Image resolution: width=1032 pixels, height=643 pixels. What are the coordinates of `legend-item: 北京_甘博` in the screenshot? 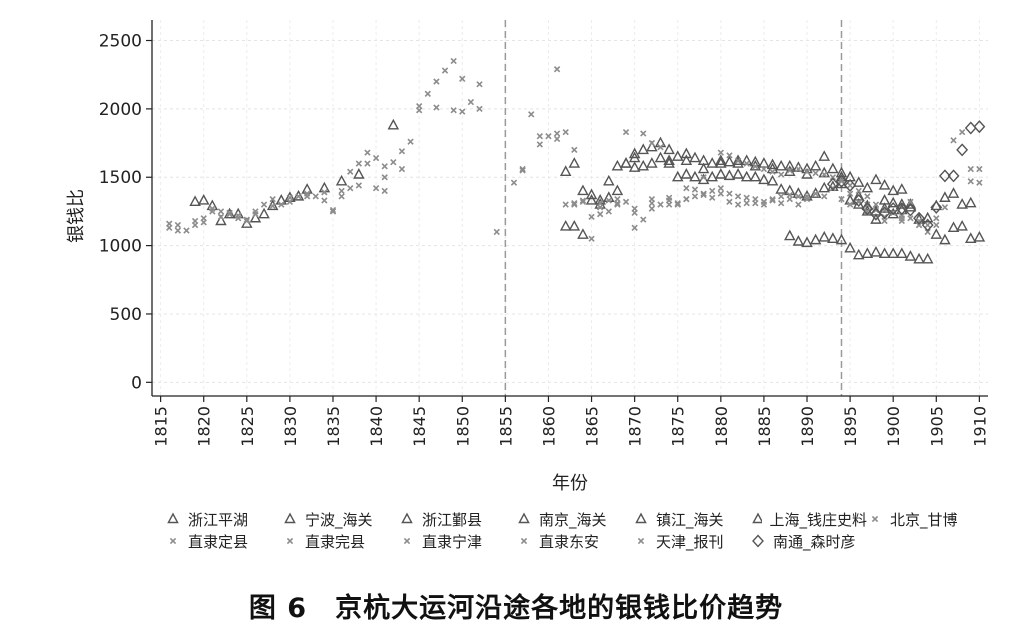 It's located at (925, 519).